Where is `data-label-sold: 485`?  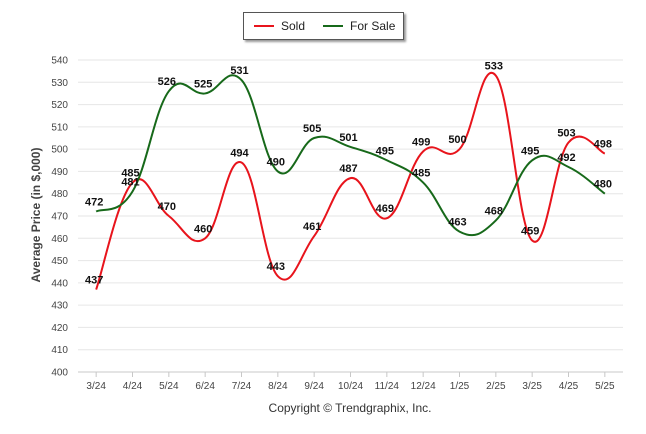
data-label-sold: 485 is located at coordinates (130, 174).